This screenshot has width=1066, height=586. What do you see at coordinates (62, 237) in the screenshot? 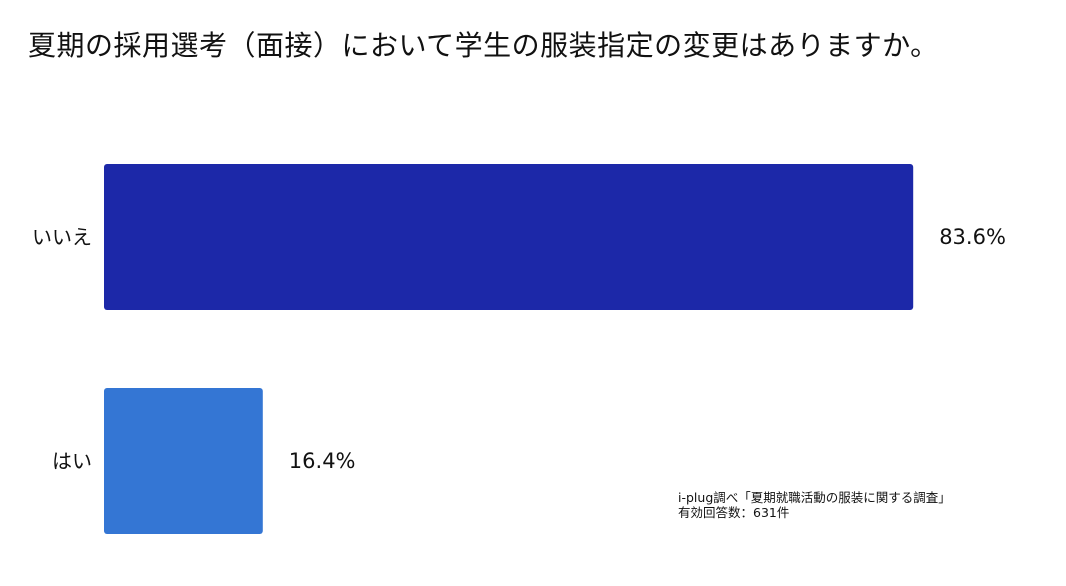
I see `category-label: いいえ` at bounding box center [62, 237].